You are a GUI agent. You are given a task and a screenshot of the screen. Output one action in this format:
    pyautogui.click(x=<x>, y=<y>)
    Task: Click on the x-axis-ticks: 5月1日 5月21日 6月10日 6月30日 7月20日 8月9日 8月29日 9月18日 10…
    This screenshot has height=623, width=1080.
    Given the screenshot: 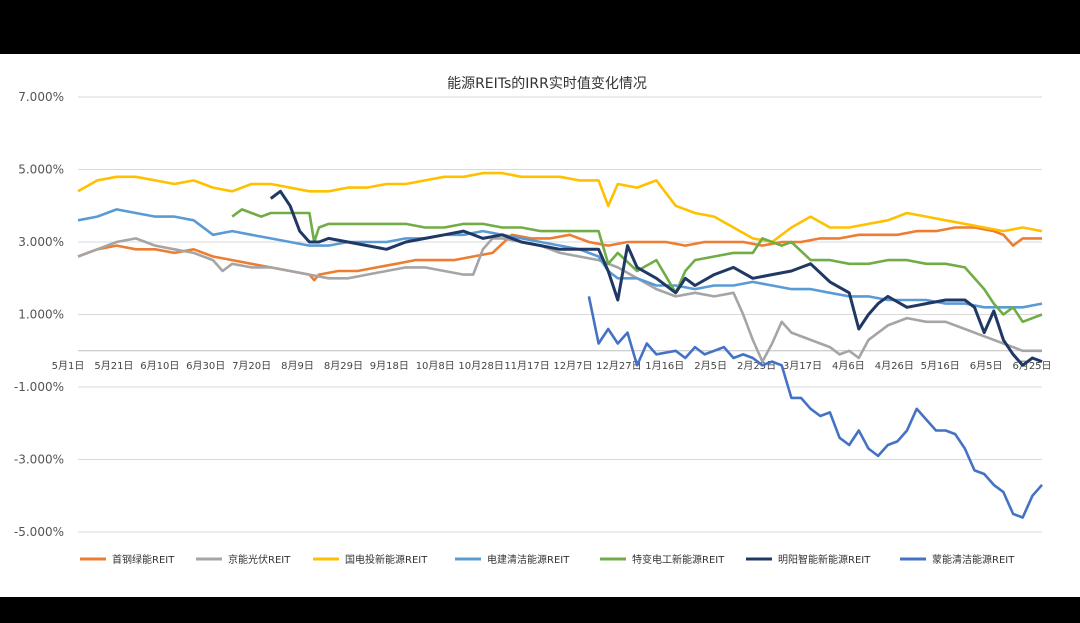 What is the action you would take?
    pyautogui.click(x=552, y=366)
    